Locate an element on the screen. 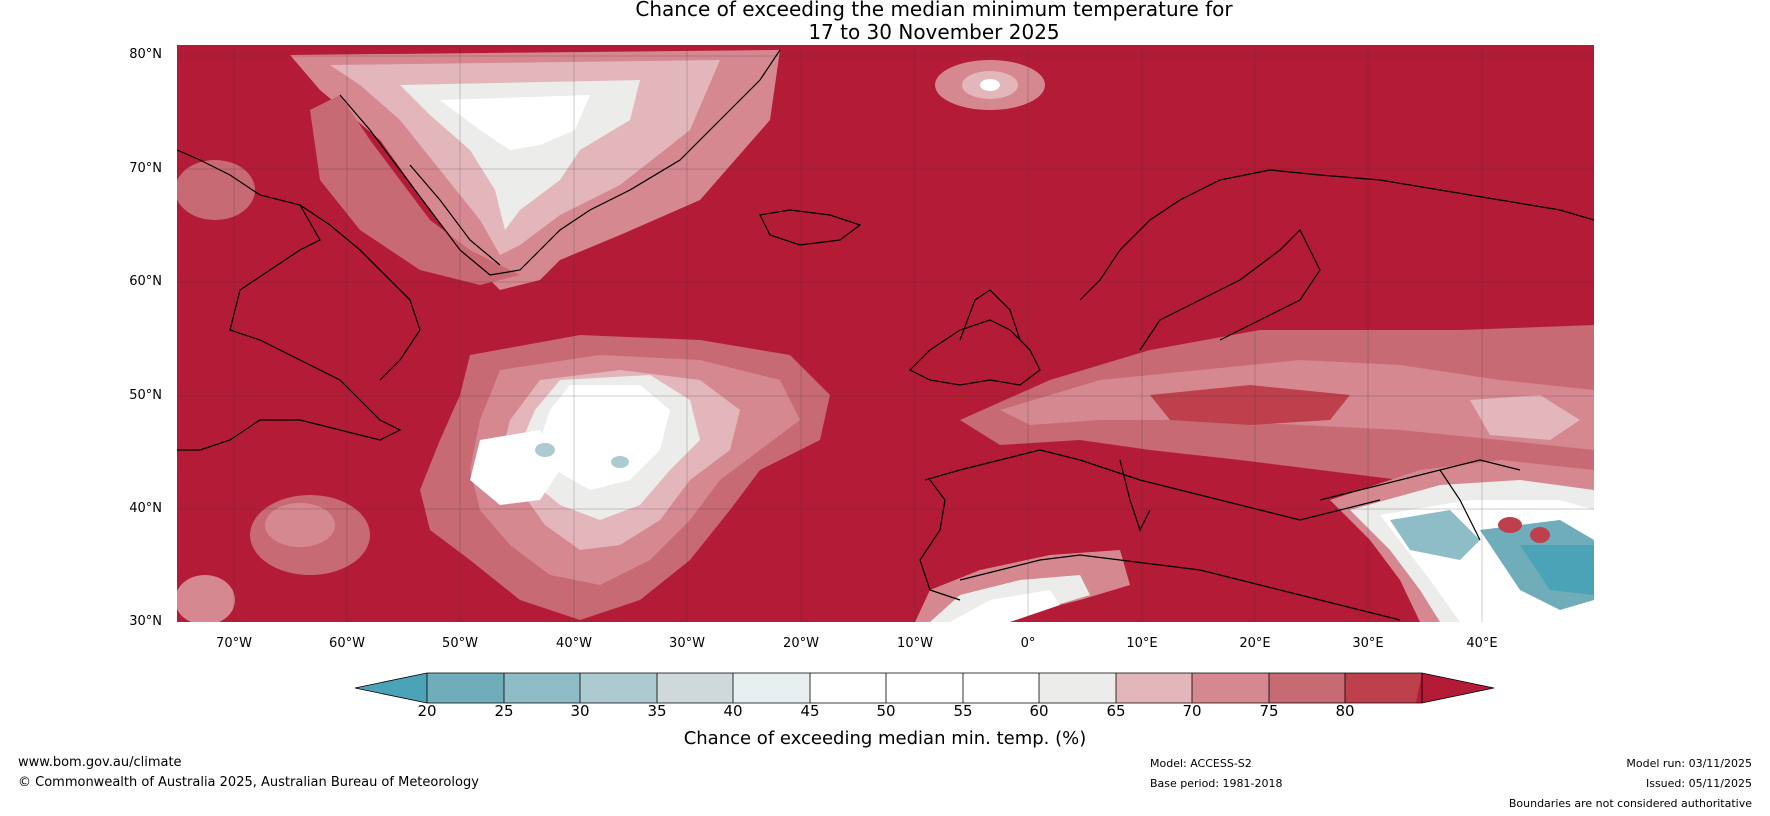 The height and width of the screenshot is (816, 1770). colorbar-tick: 80 is located at coordinates (1345, 711).